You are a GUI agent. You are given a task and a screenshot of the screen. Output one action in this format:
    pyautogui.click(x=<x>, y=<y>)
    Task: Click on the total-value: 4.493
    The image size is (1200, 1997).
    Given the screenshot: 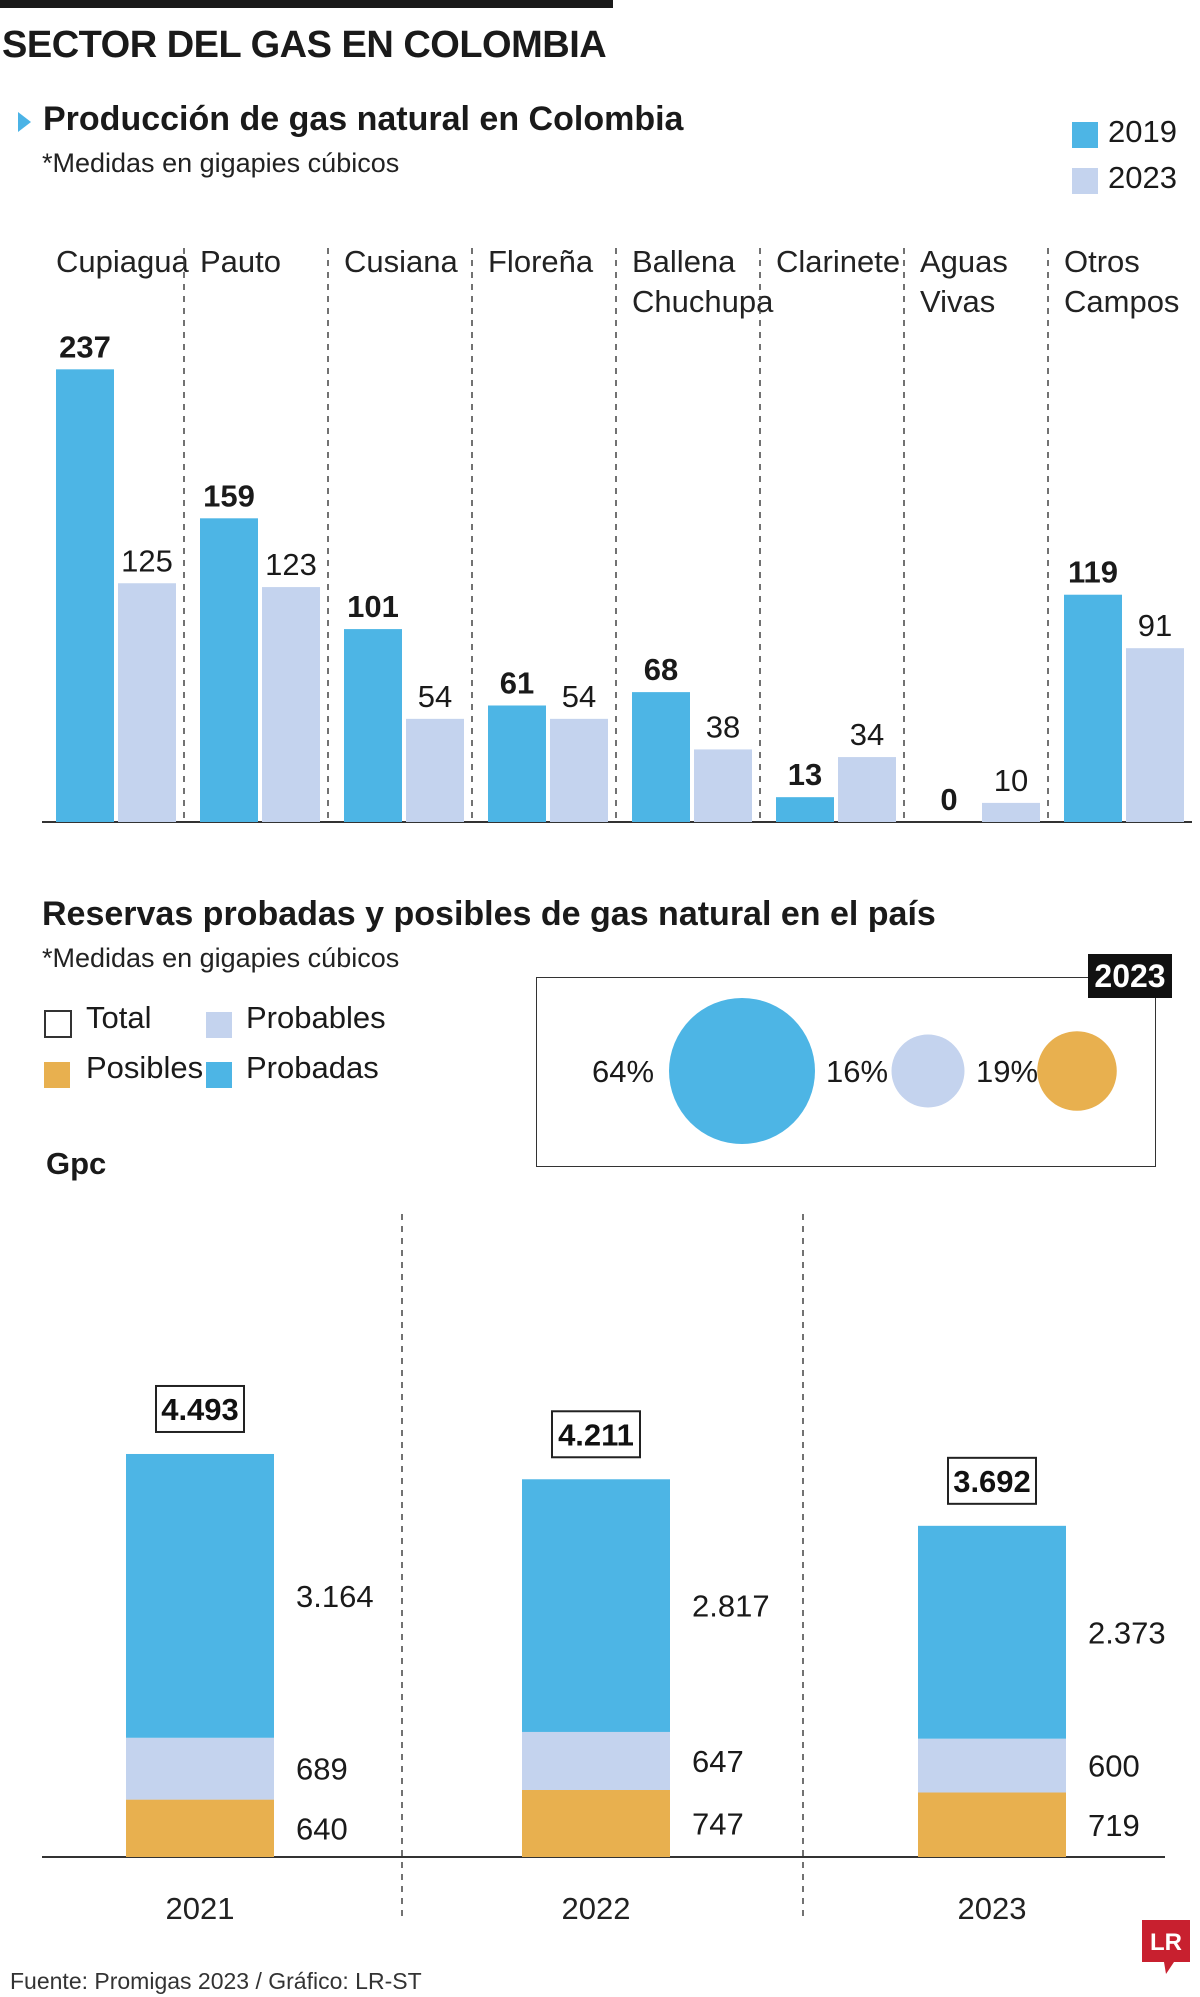 What is the action you would take?
    pyautogui.click(x=200, y=1409)
    